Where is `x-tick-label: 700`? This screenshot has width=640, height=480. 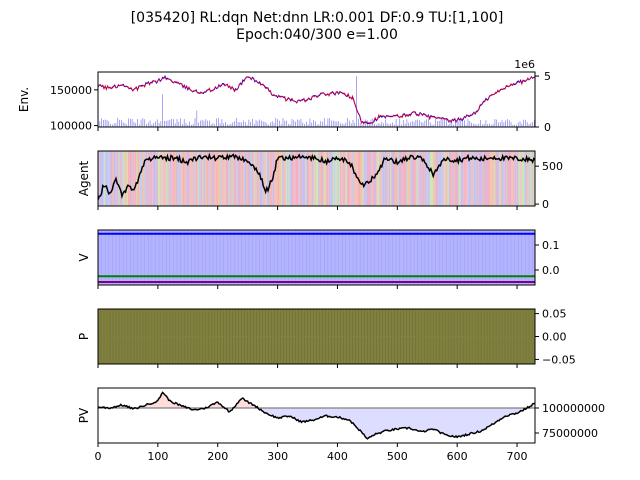 x-tick-label: 700 is located at coordinates (517, 456).